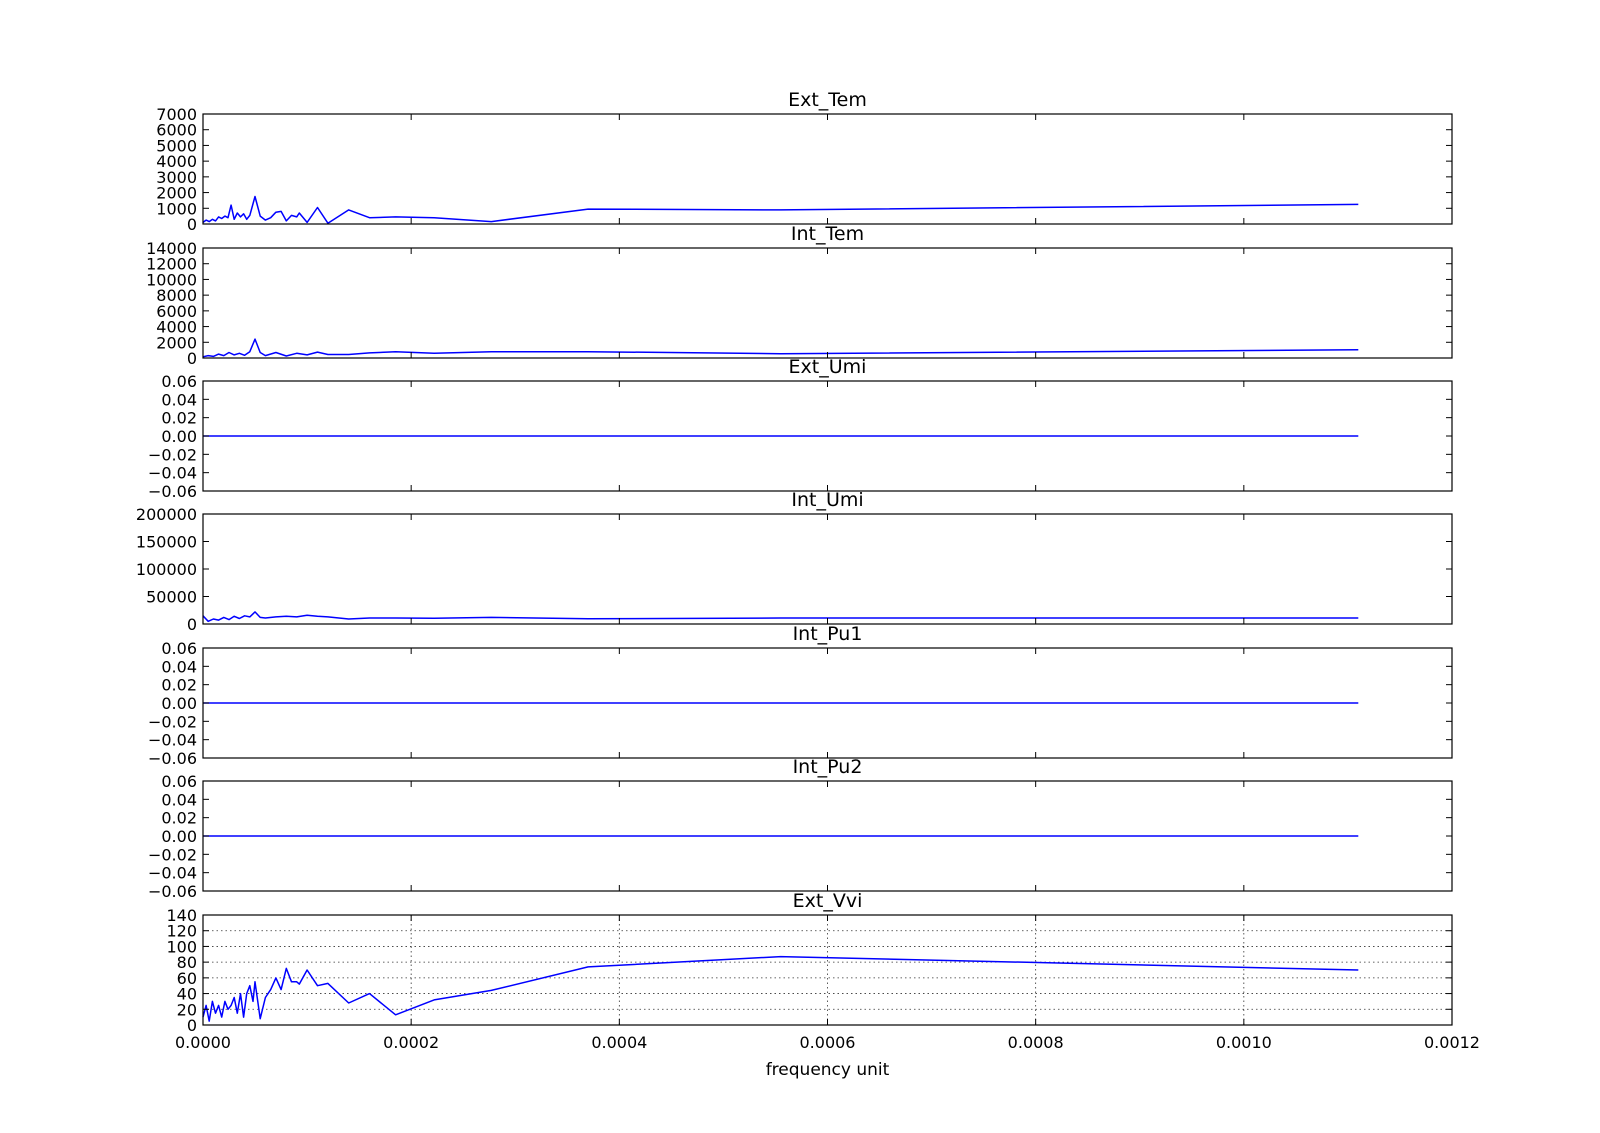 The width and height of the screenshot is (1600, 1133). What do you see at coordinates (176, 177) in the screenshot?
I see `y-tick-label: 3000` at bounding box center [176, 177].